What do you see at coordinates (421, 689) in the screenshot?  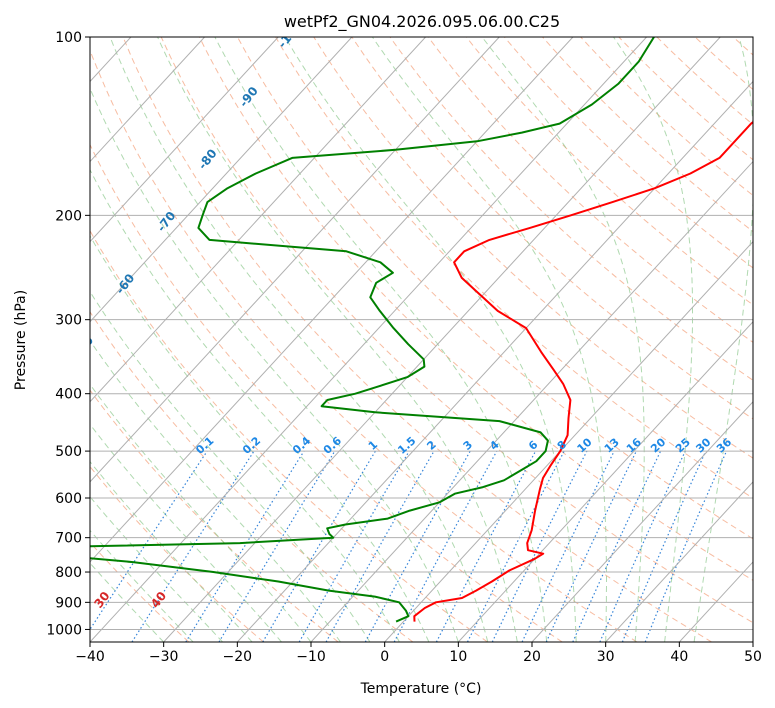 I see `x-axis-label: Temperature (°C)` at bounding box center [421, 689].